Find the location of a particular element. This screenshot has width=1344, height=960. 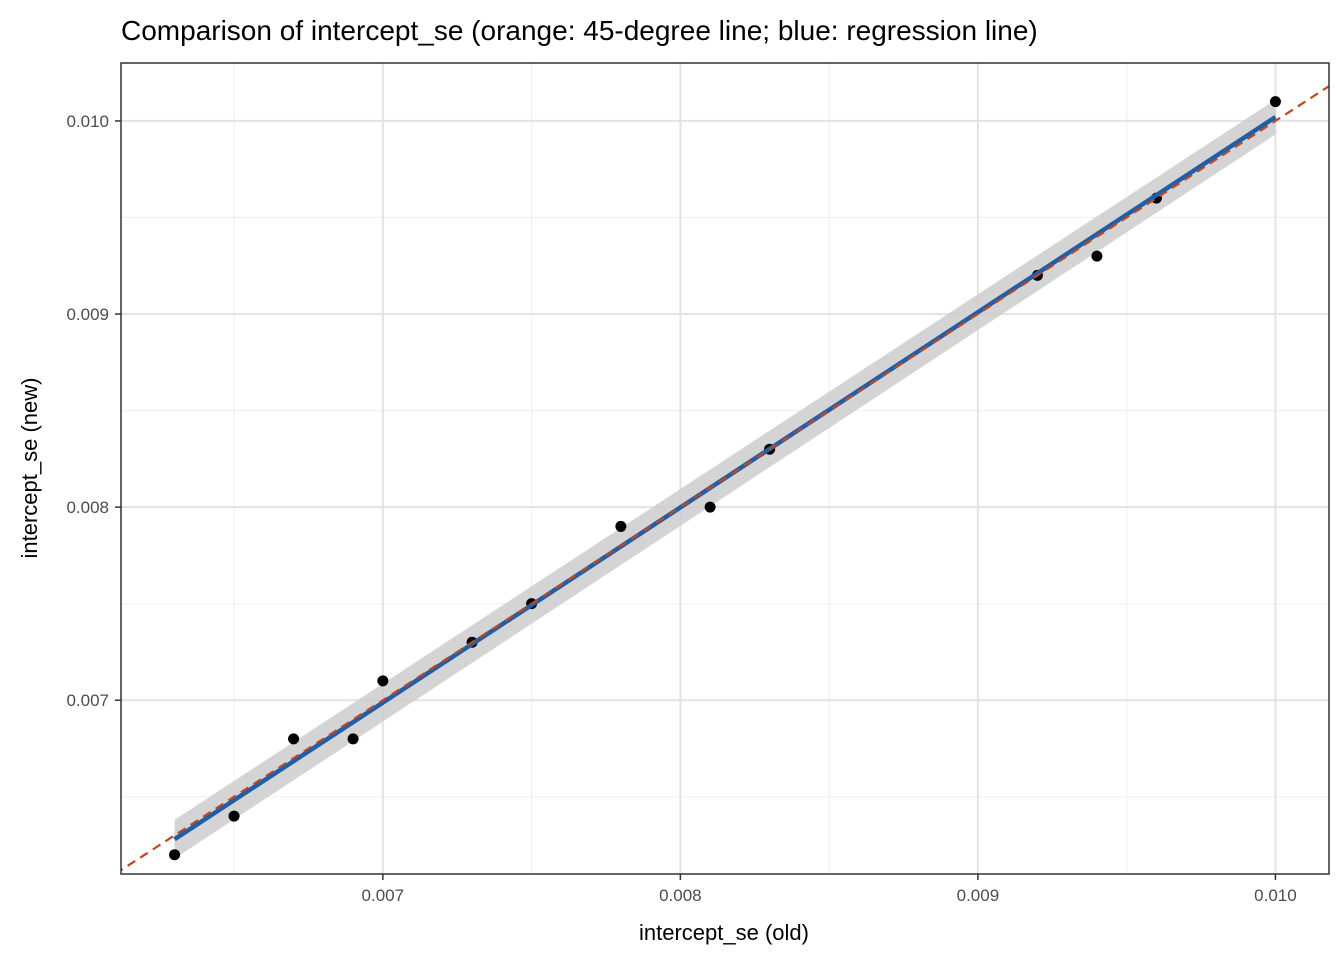

y-axis-title: intercept_se (new) is located at coordinates (29, 468).